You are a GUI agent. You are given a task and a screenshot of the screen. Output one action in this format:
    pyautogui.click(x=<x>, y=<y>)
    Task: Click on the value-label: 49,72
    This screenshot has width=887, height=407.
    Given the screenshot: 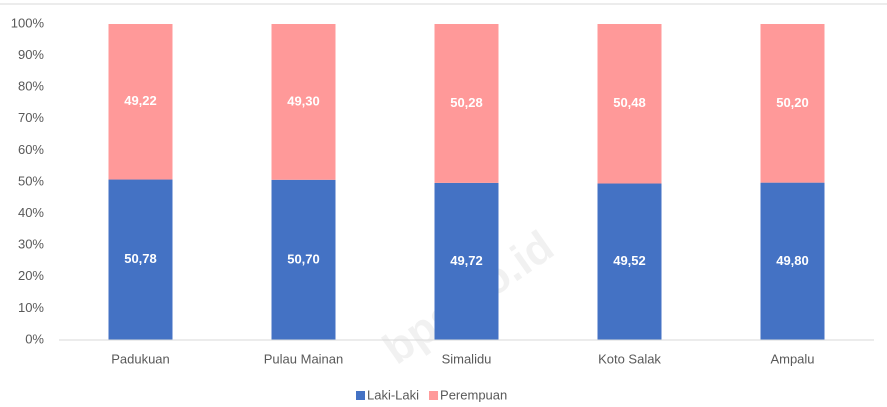 What is the action you would take?
    pyautogui.click(x=466, y=260)
    